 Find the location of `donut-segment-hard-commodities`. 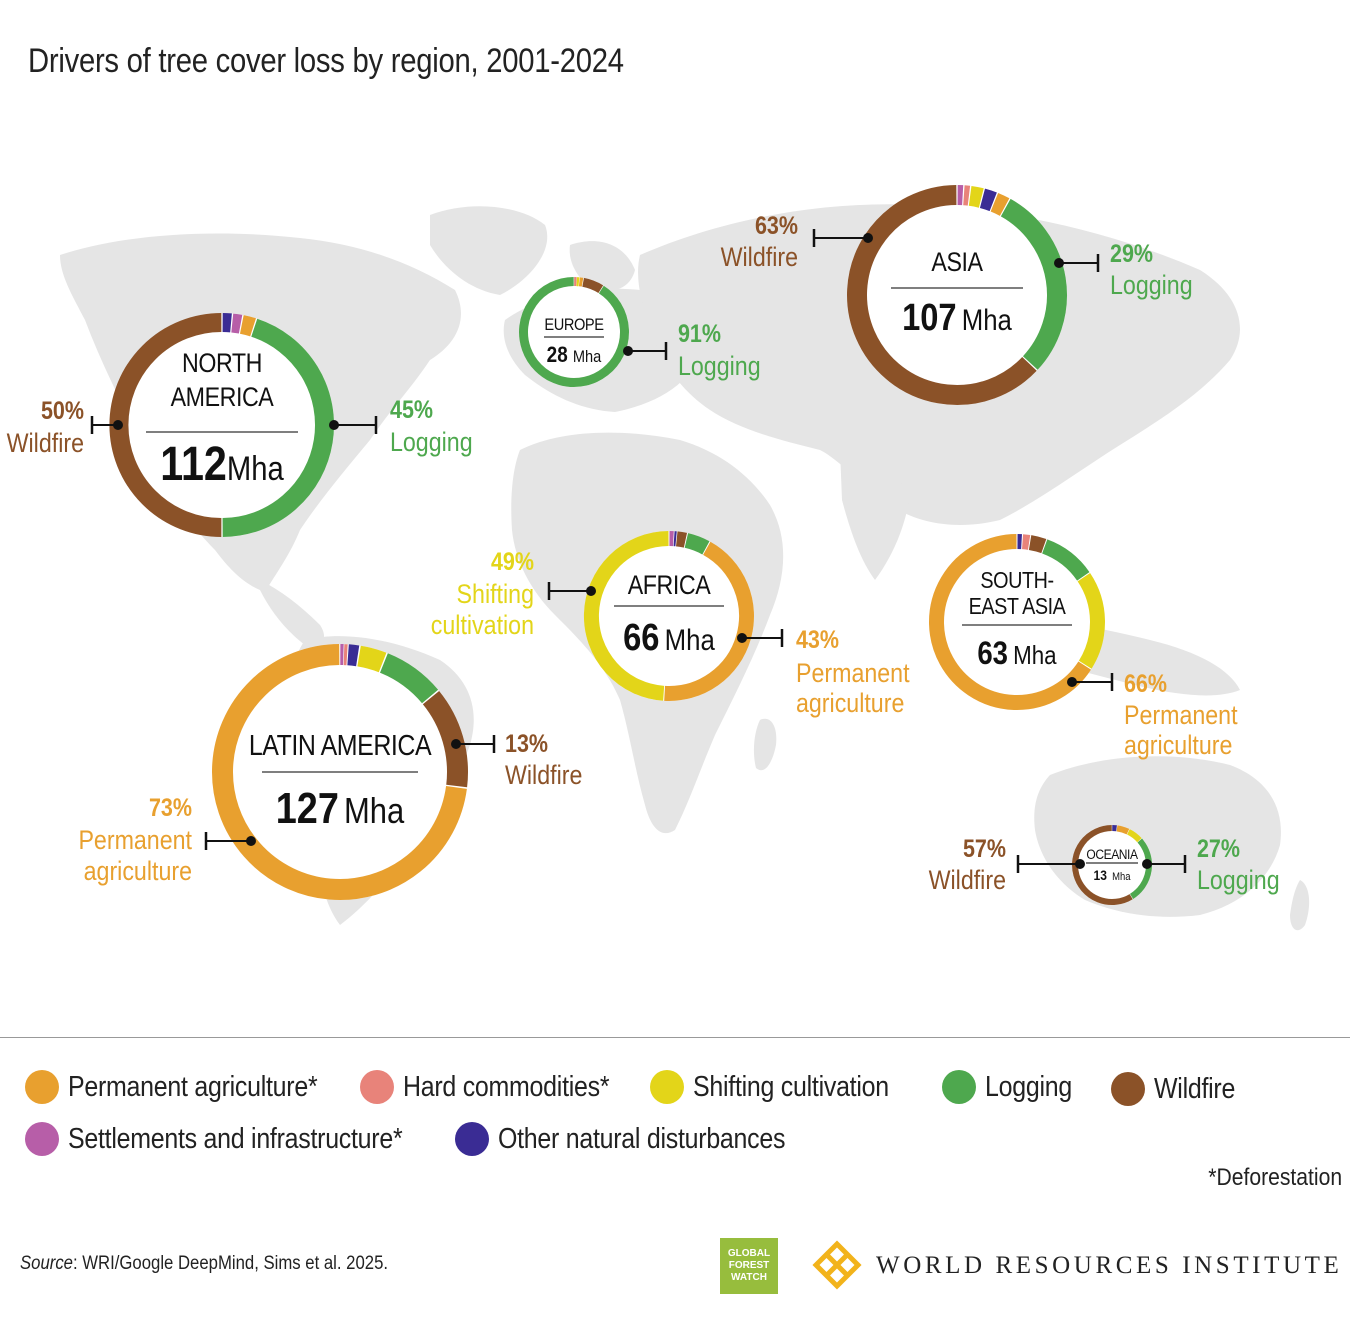

donut-segment-hard-commodities is located at coordinates (1026, 542).